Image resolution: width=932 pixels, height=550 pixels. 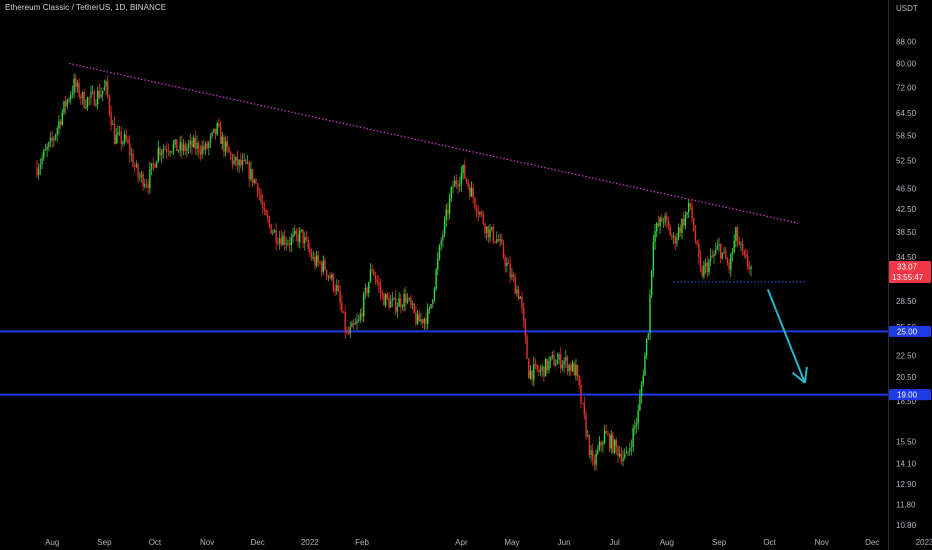 I want to click on price-tick-label: 10.80, so click(x=906, y=525).